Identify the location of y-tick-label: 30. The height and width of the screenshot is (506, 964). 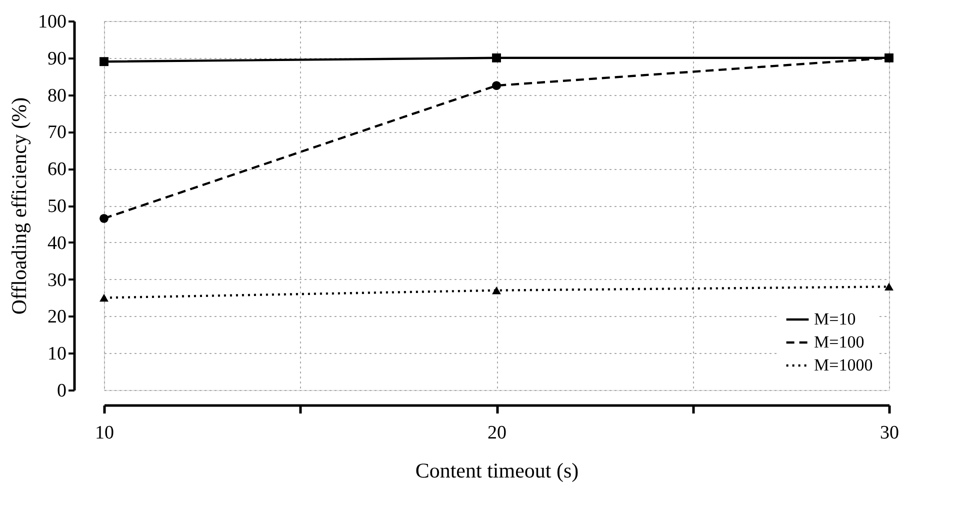
(57, 280).